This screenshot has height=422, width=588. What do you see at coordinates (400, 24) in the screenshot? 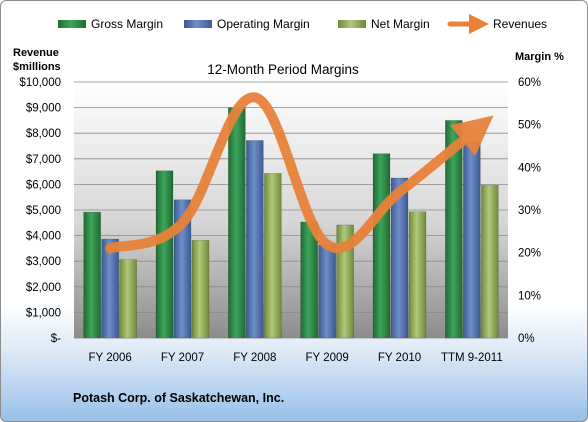
I see `legend-label-net-margin: Net Margin` at bounding box center [400, 24].